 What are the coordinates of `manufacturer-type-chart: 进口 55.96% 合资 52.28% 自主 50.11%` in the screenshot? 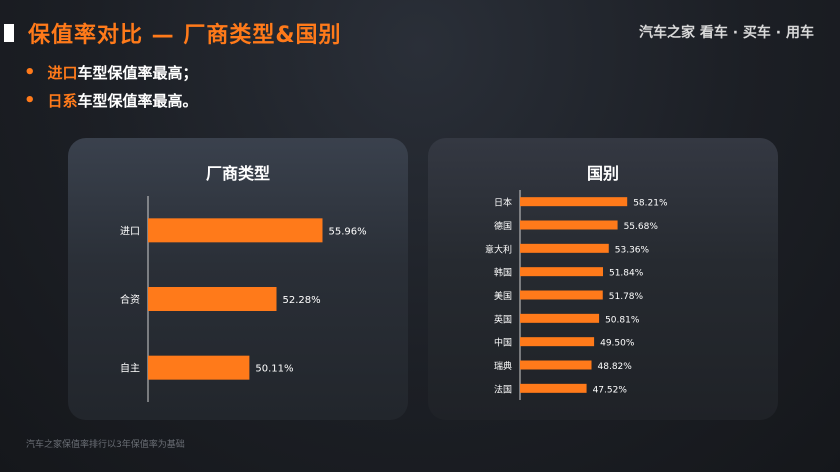 It's located at (243, 299).